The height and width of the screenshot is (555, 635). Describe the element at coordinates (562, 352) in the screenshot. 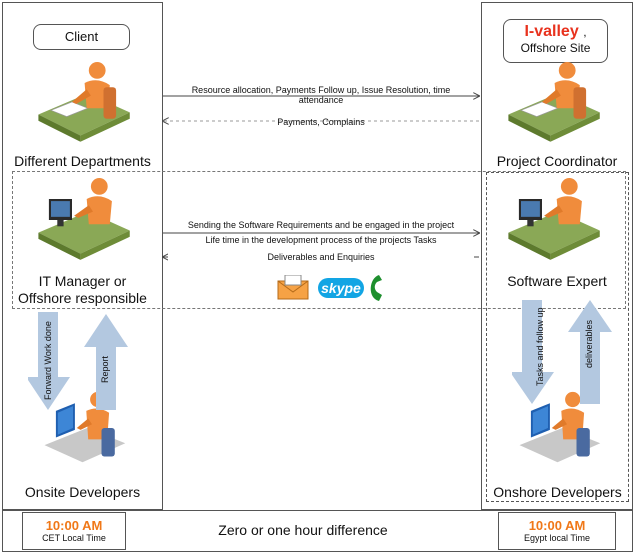

I see `right-block-arrows` at that location.